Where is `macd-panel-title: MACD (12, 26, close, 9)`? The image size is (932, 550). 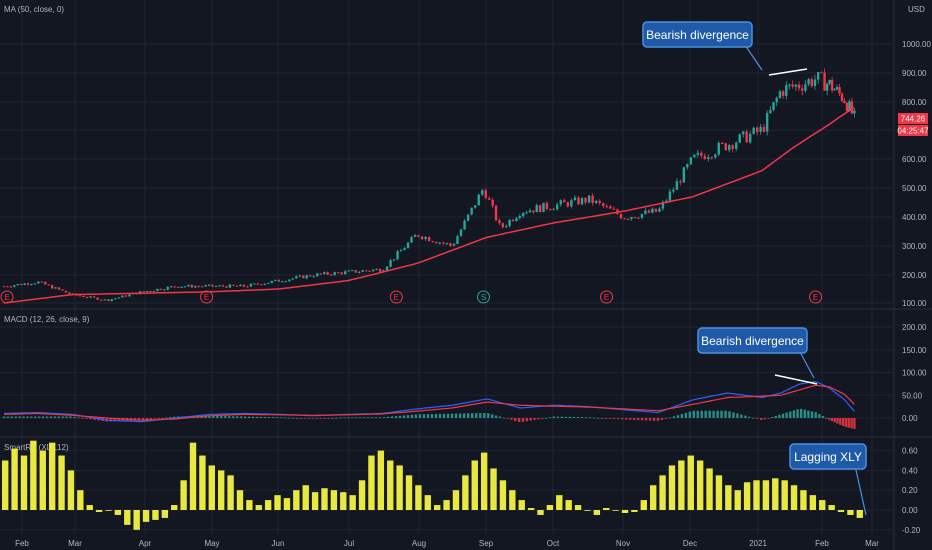 macd-panel-title: MACD (12, 26, close, 9) is located at coordinates (47, 319).